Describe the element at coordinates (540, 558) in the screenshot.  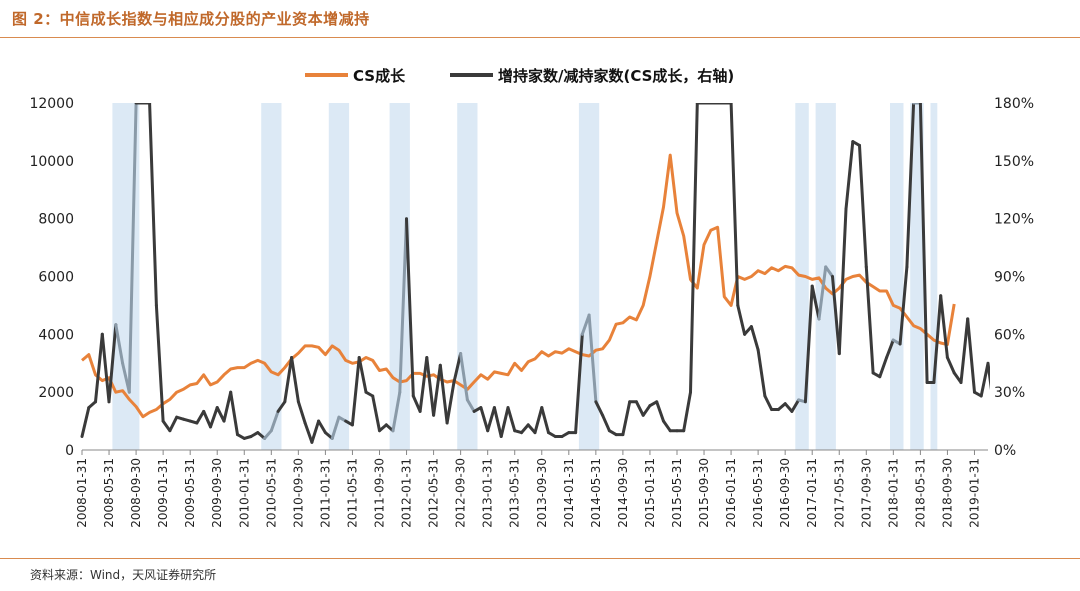
I see `bottom-rule` at that location.